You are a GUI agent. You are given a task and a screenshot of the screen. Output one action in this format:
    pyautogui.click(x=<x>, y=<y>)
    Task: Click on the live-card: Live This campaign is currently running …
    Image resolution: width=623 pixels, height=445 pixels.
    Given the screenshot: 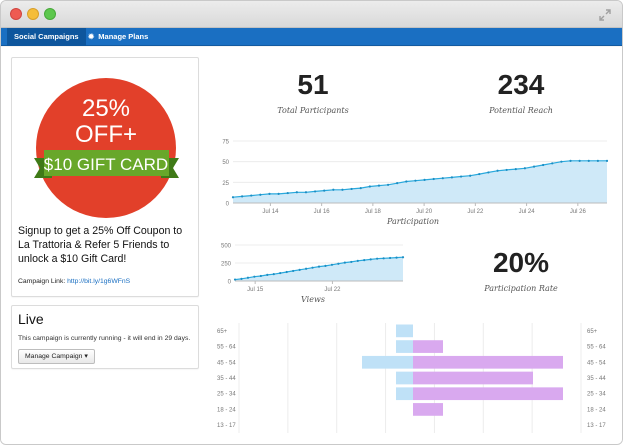 What is the action you would take?
    pyautogui.click(x=105, y=337)
    